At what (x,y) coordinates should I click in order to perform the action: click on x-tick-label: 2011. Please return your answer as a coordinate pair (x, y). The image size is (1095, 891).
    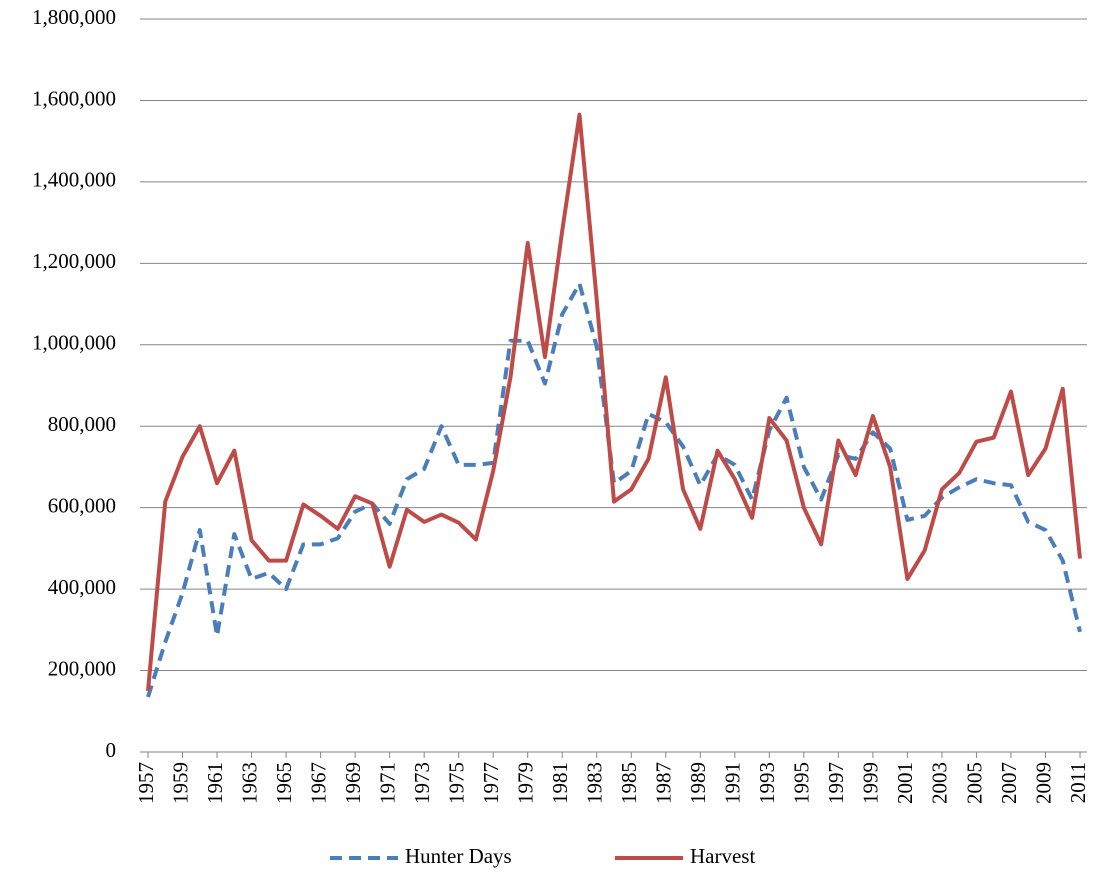
    Looking at the image, I should click on (1078, 782).